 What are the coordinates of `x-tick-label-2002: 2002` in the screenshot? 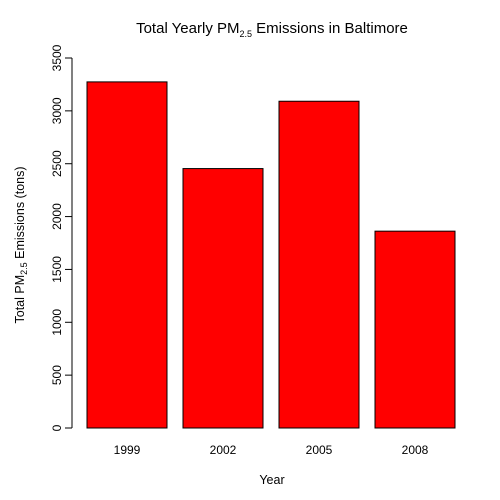 It's located at (223, 450).